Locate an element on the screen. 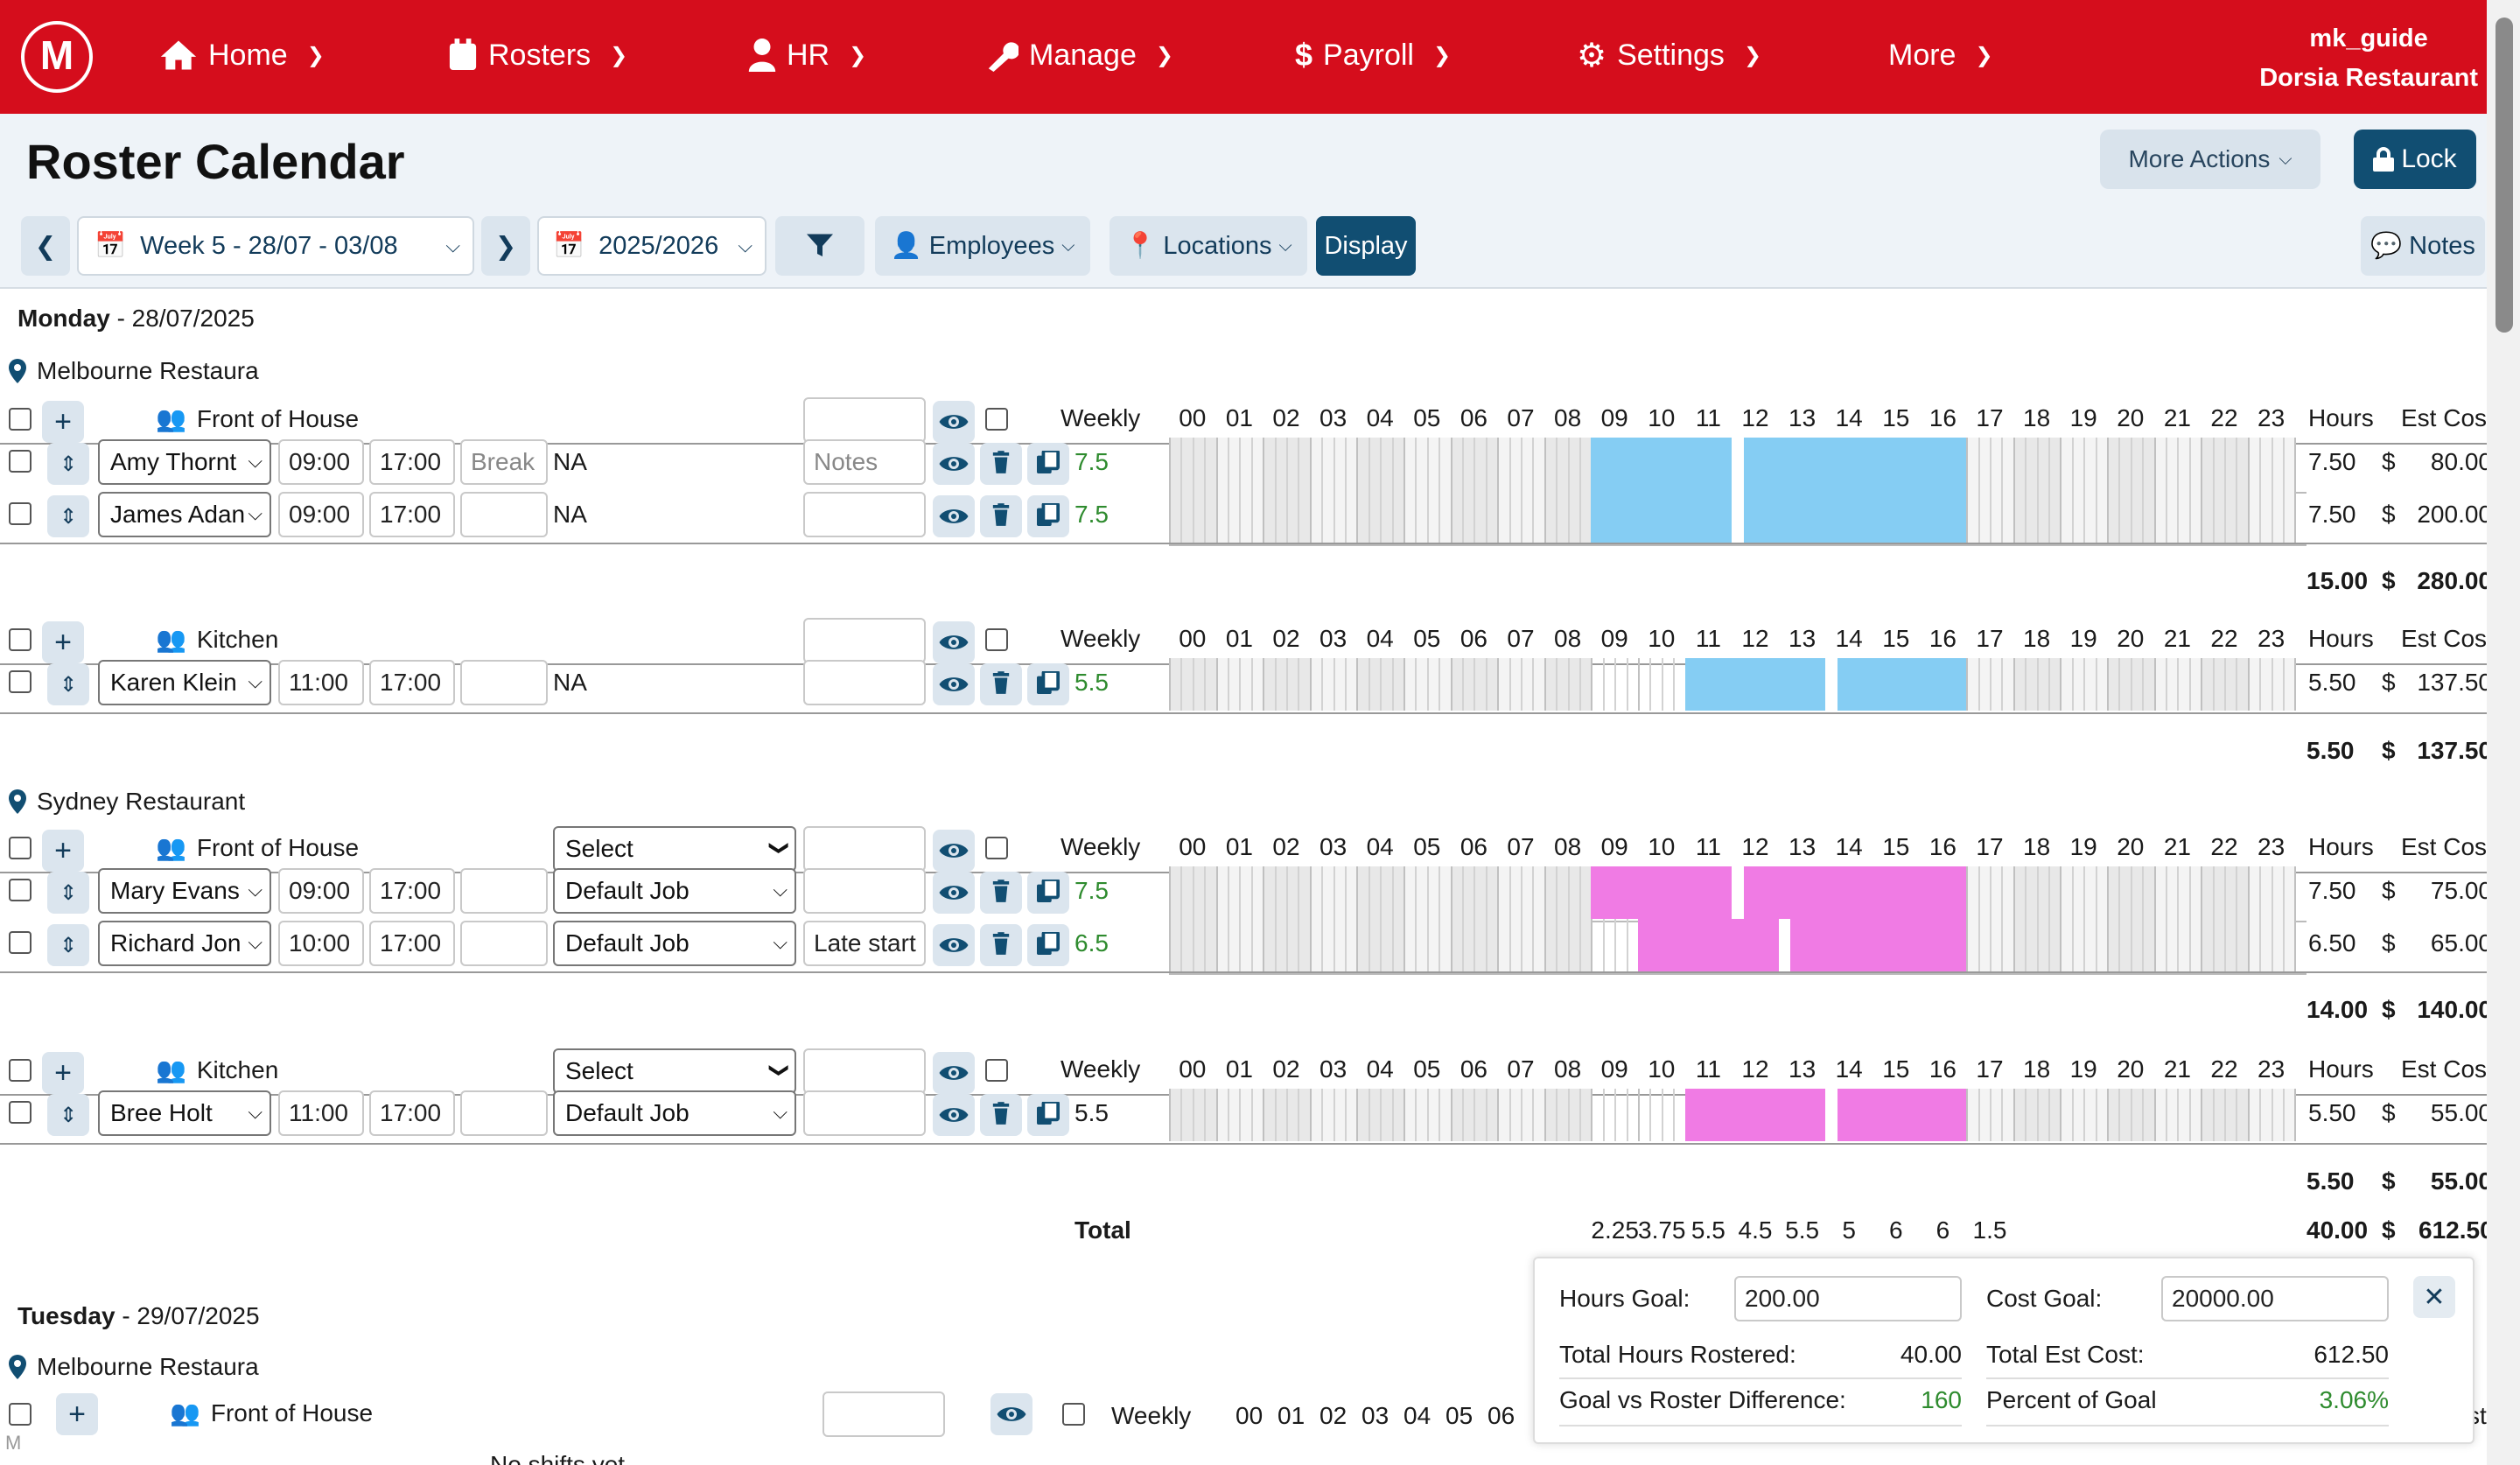  employee-select: Richard Jon ⌵ is located at coordinates (184, 943).